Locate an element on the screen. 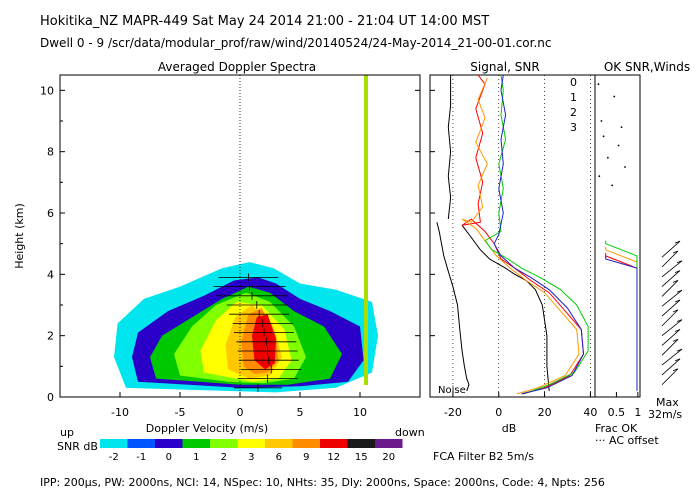 Image resolution: width=700 pixels, height=500 pixels. legend-value-9: 15 is located at coordinates (361, 457).